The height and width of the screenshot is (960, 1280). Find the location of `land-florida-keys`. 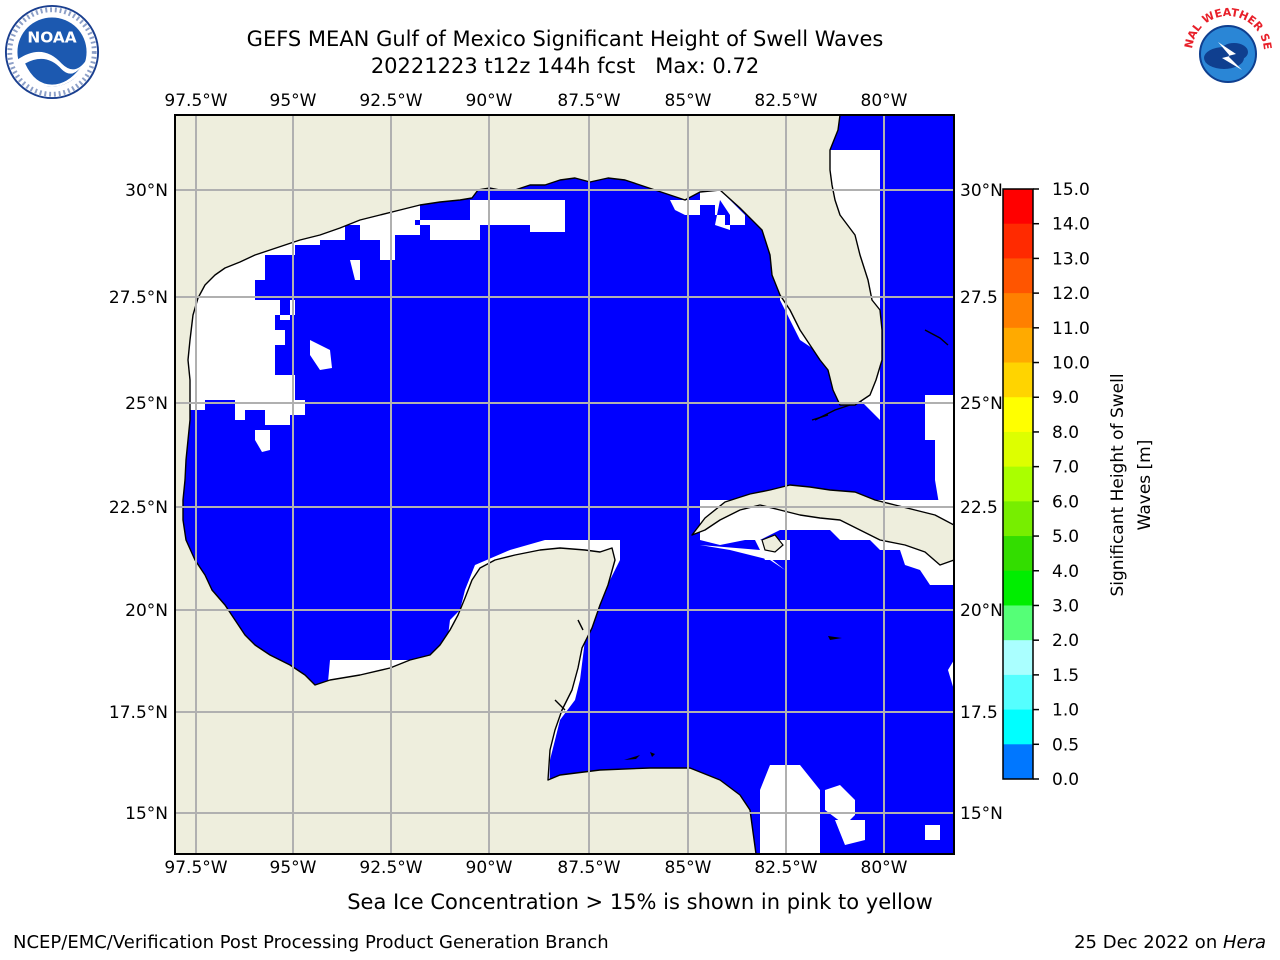

land-florida-keys is located at coordinates (832, 412).